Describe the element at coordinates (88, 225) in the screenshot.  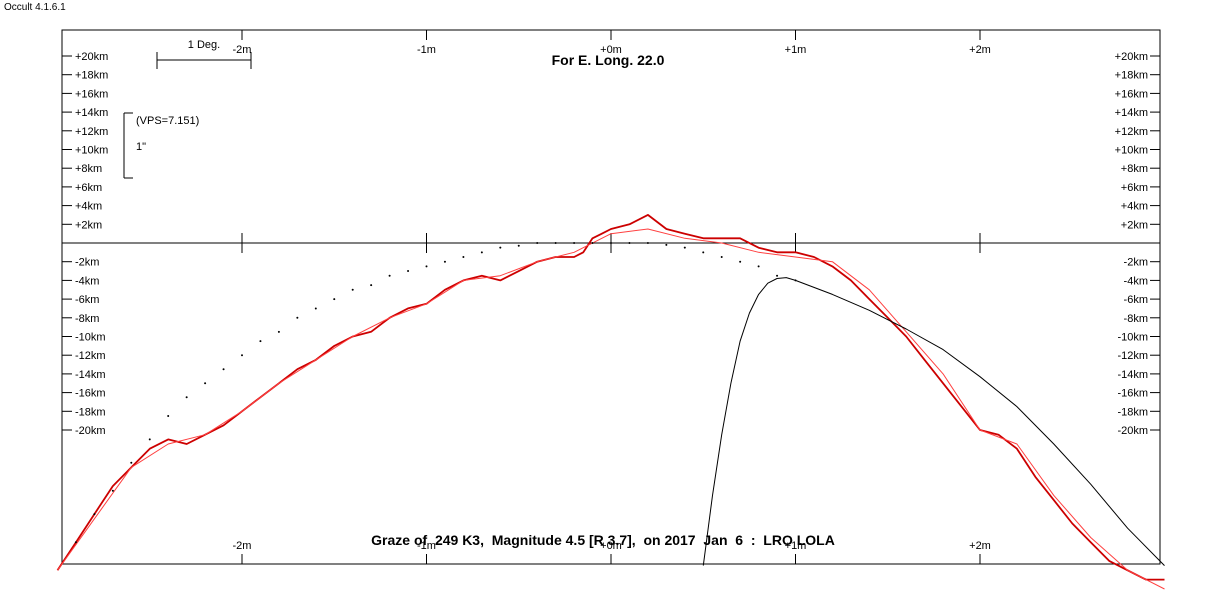
I see `y-tick-label-left: +2km` at that location.